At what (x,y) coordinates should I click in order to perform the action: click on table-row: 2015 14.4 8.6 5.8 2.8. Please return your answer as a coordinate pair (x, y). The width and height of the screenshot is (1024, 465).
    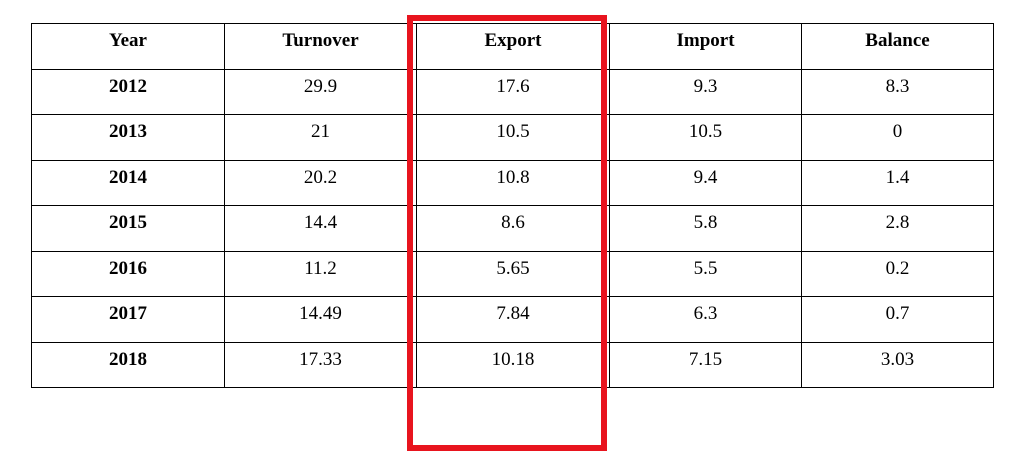
    Looking at the image, I should click on (512, 228).